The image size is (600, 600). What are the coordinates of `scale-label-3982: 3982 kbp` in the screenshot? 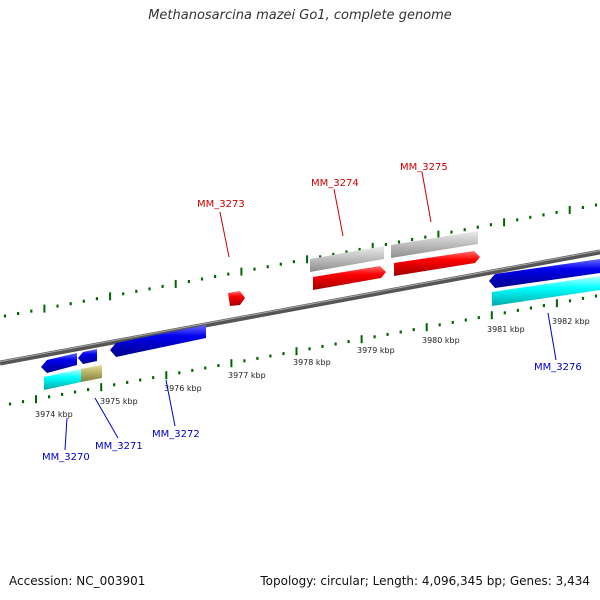 It's located at (571, 321).